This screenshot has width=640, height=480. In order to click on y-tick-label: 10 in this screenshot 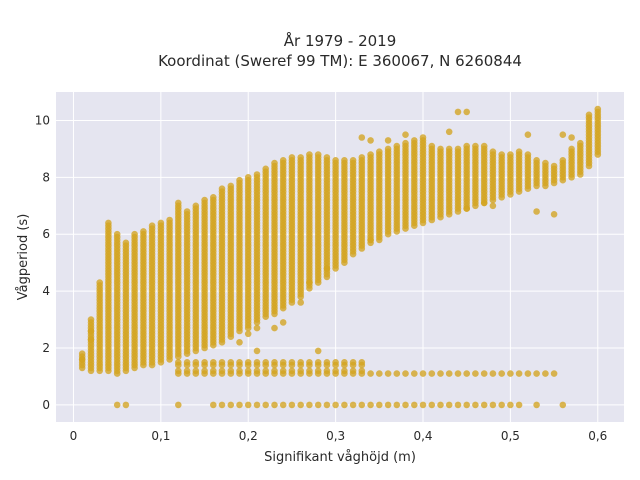, I will do `click(42, 120)`.